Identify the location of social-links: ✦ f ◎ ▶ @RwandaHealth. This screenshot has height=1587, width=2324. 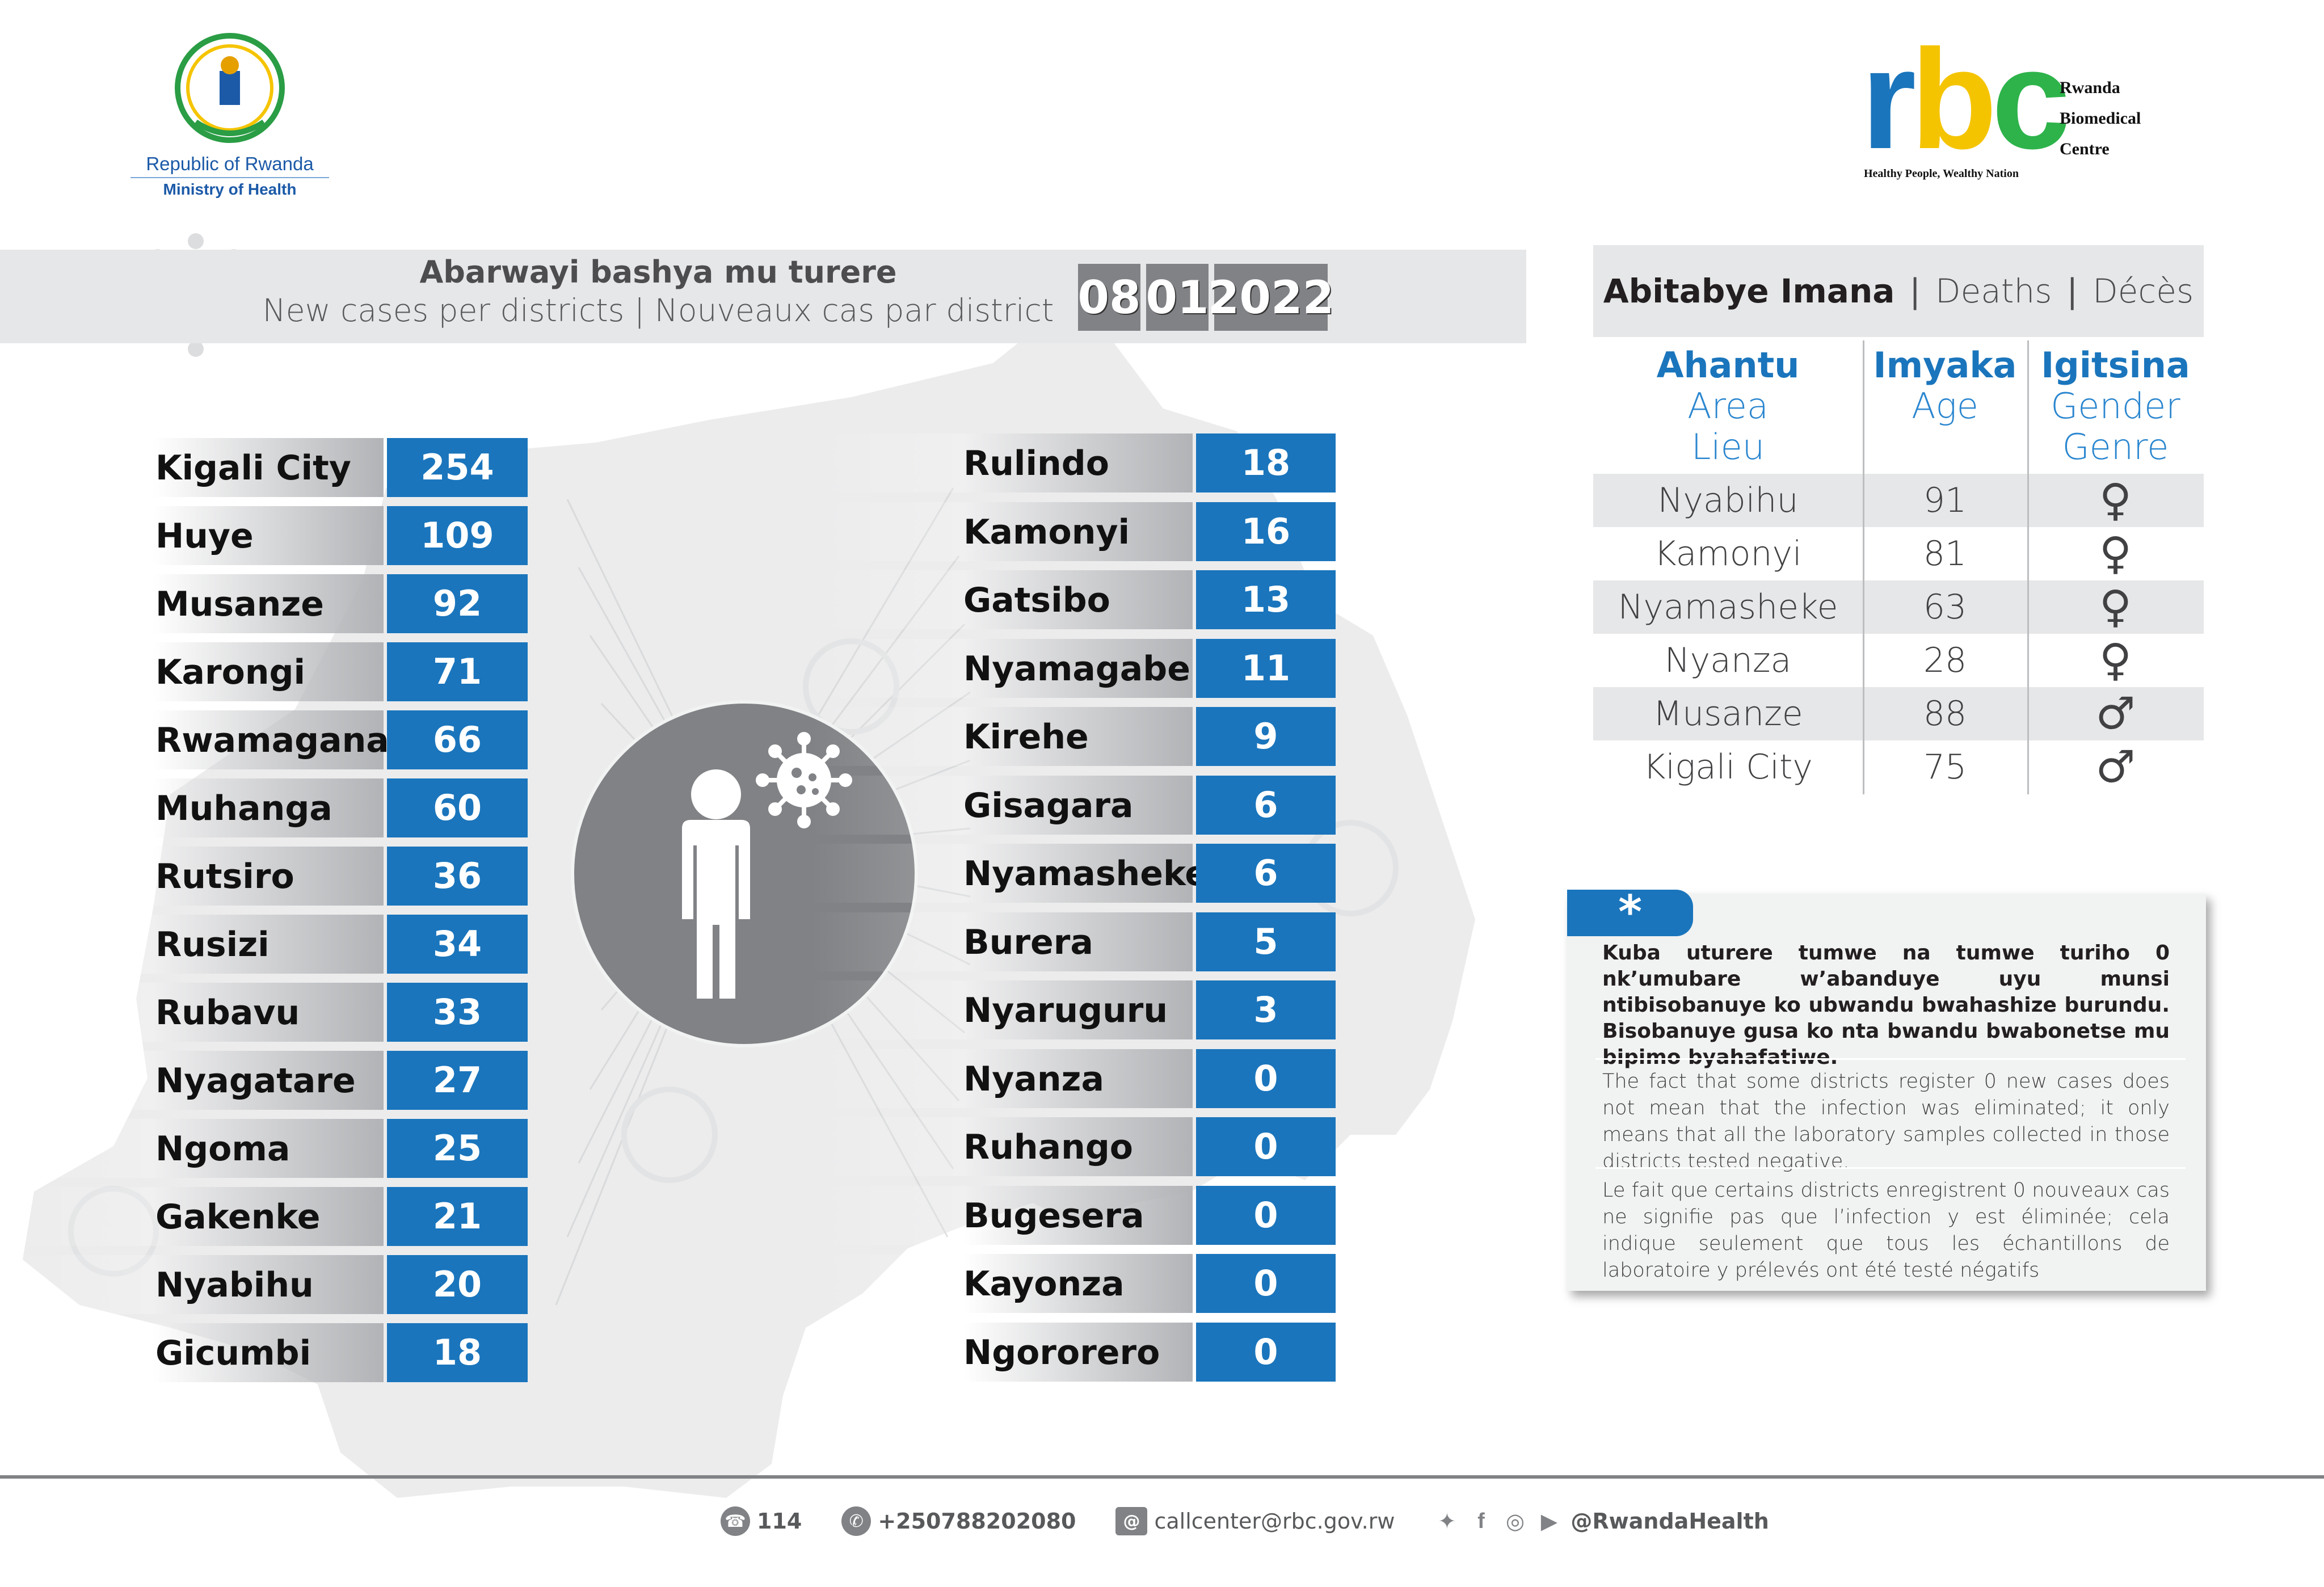
(1602, 1521).